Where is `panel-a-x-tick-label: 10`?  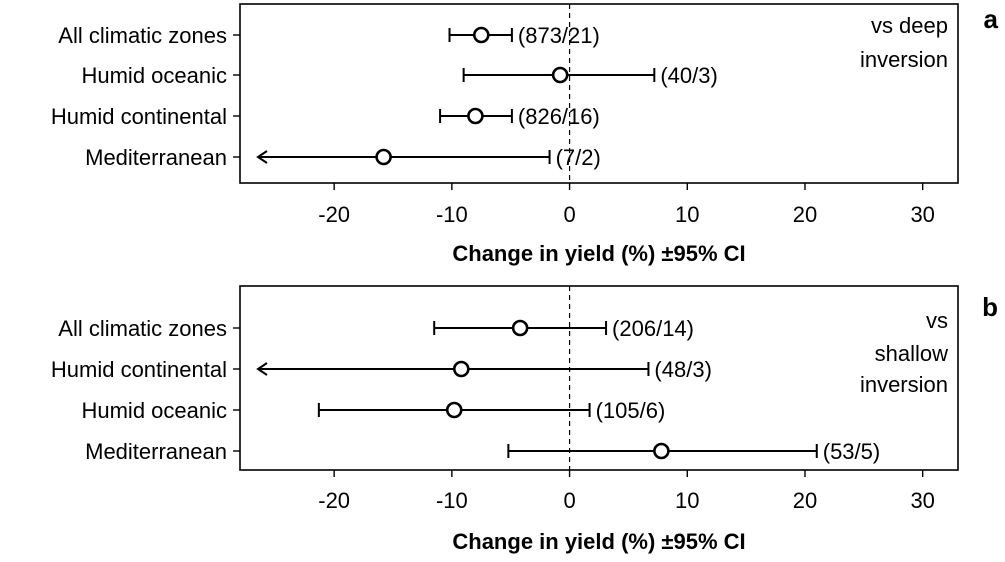 panel-a-x-tick-label: 10 is located at coordinates (687, 214).